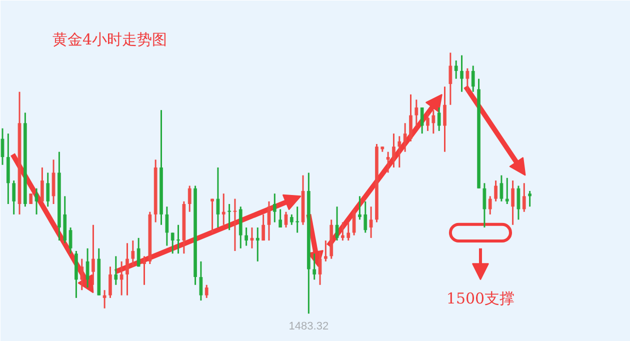 Image resolution: width=630 pixels, height=341 pixels. I want to click on text: 1483.32, so click(308, 326).